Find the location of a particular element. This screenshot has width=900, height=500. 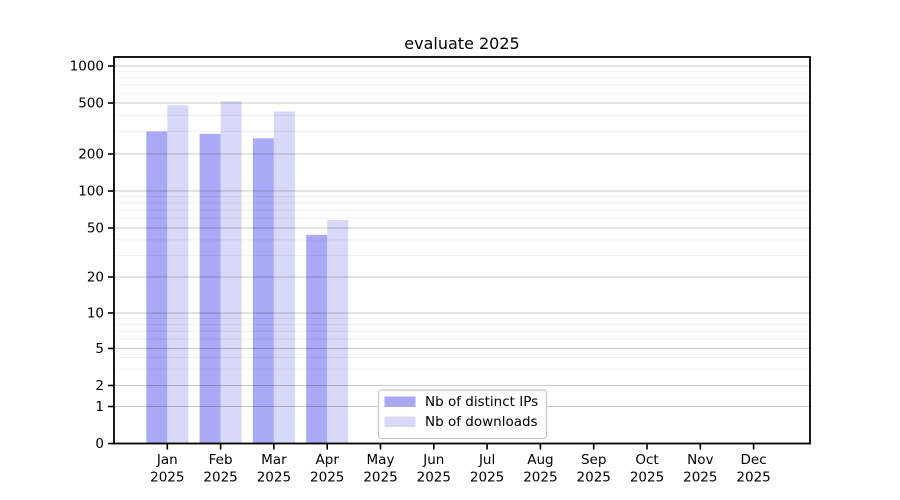

x-month-label: Apr is located at coordinates (328, 460).